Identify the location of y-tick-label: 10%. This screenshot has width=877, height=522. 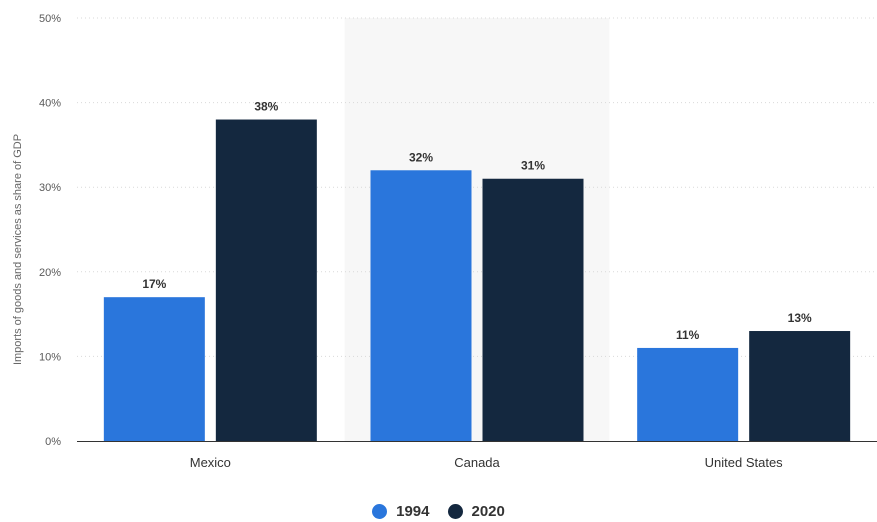
(50, 357).